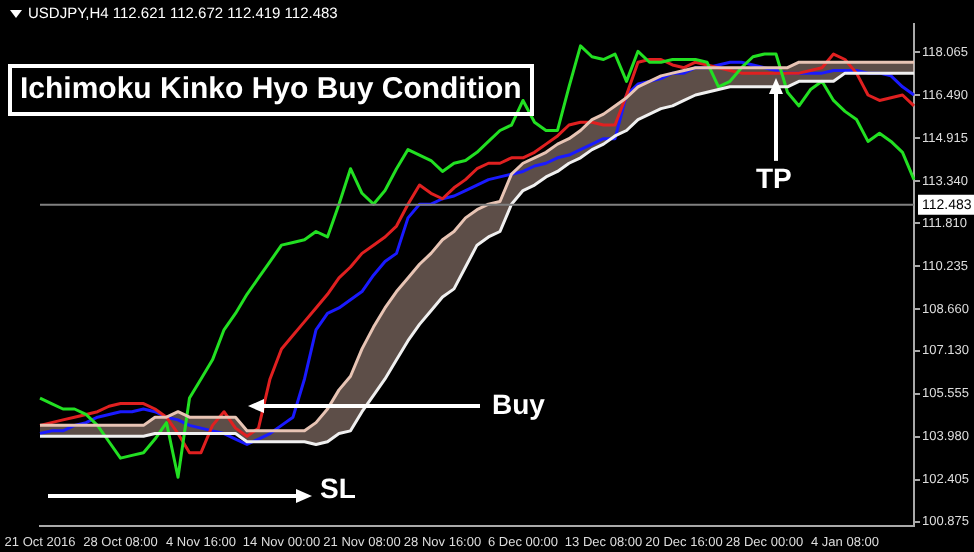  Describe the element at coordinates (518, 404) in the screenshot. I see `annotation: Buy` at that location.